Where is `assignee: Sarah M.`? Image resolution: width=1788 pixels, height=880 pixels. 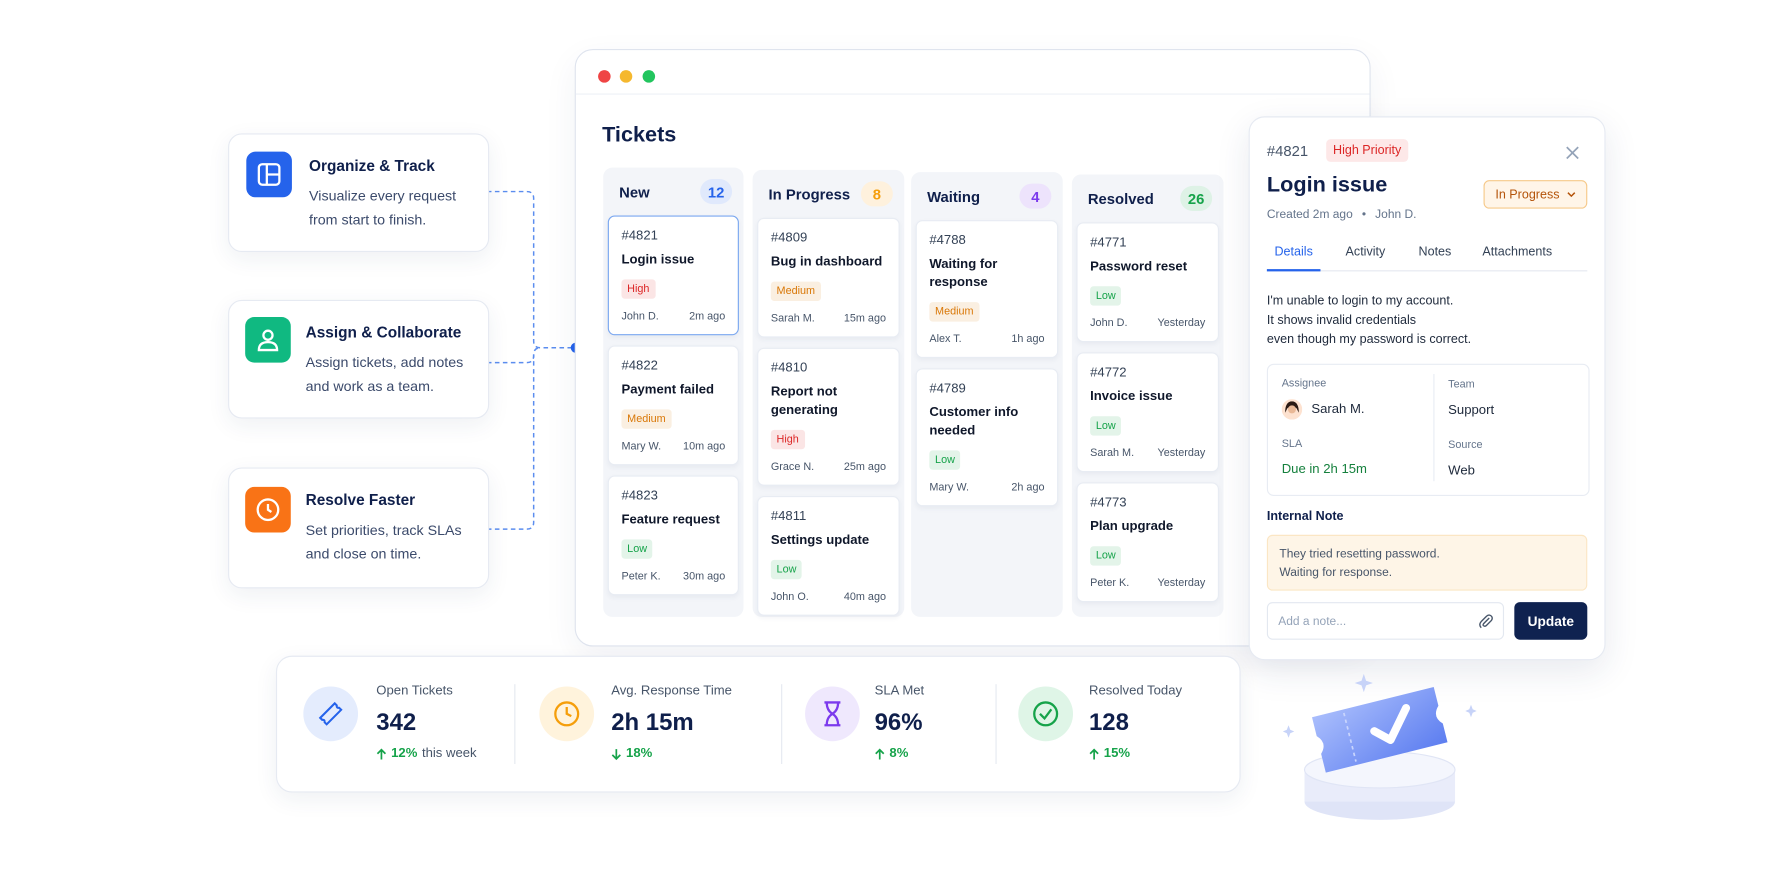 assignee: Sarah M. is located at coordinates (1112, 453).